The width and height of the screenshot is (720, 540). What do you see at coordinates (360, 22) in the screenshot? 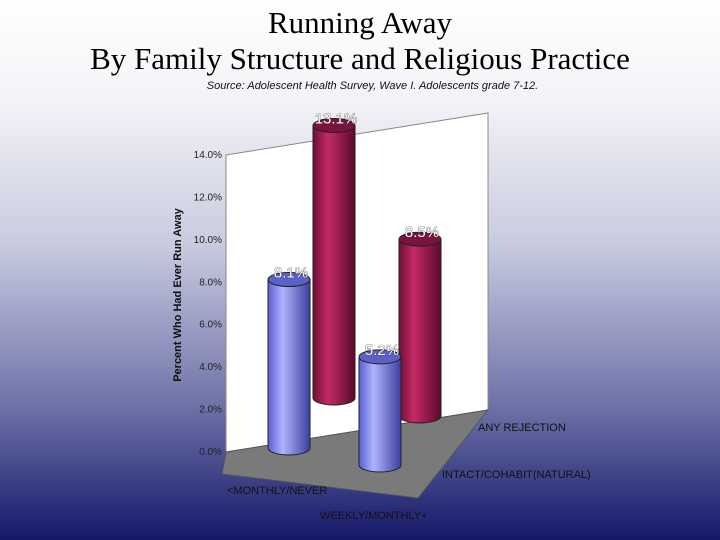
I see `chart-title: Running Away` at bounding box center [360, 22].